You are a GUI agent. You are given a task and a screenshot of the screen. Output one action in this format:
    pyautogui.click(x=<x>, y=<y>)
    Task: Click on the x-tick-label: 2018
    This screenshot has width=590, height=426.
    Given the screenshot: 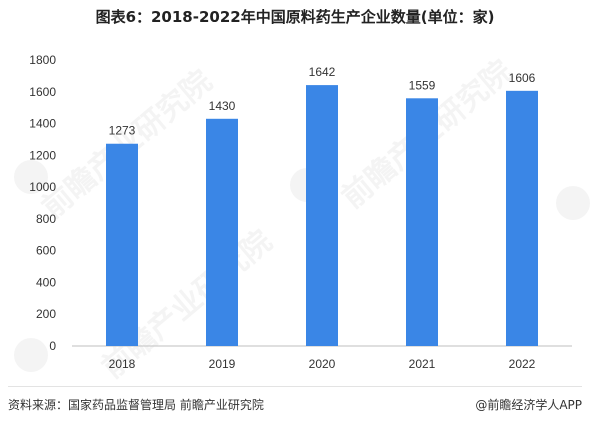 What is the action you would take?
    pyautogui.click(x=122, y=364)
    